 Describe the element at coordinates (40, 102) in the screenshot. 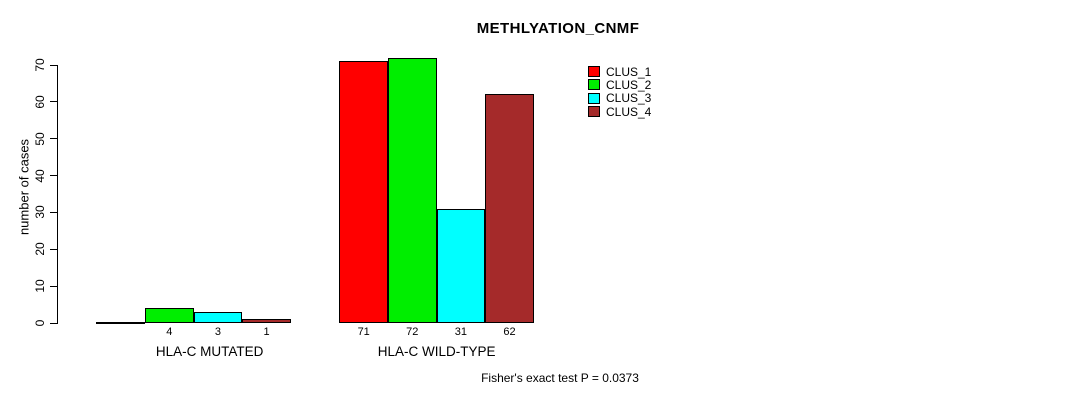

I see `y-tick-label: 60` at that location.